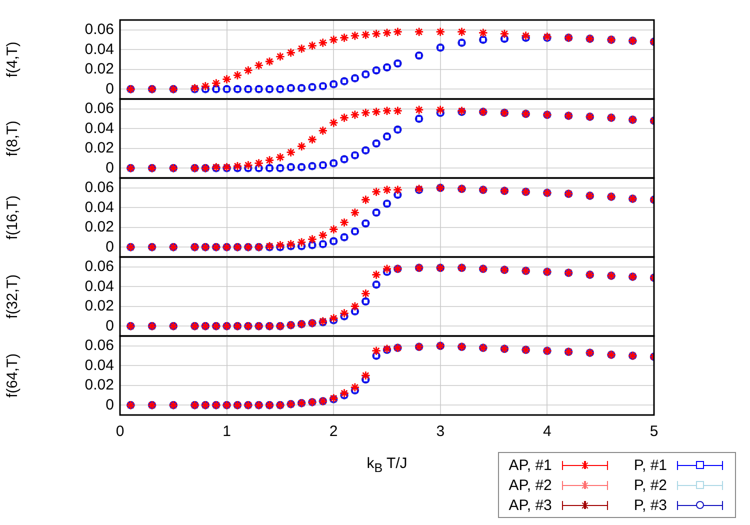 The width and height of the screenshot is (750, 525). Describe the element at coordinates (333, 431) in the screenshot. I see `x-tick-label: 2` at that location.